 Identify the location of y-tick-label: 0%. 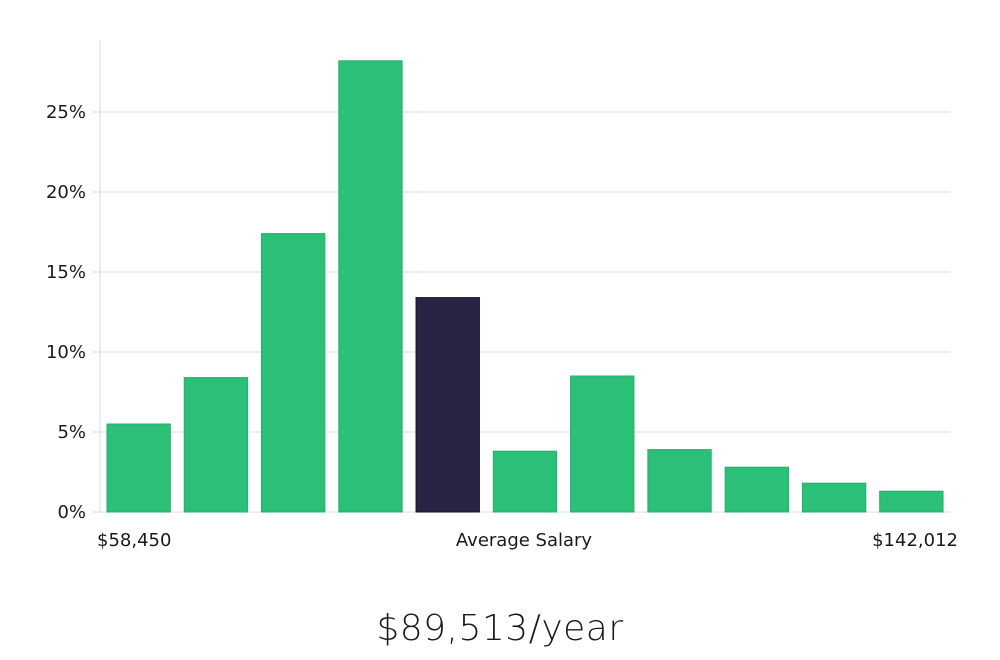
(71, 512).